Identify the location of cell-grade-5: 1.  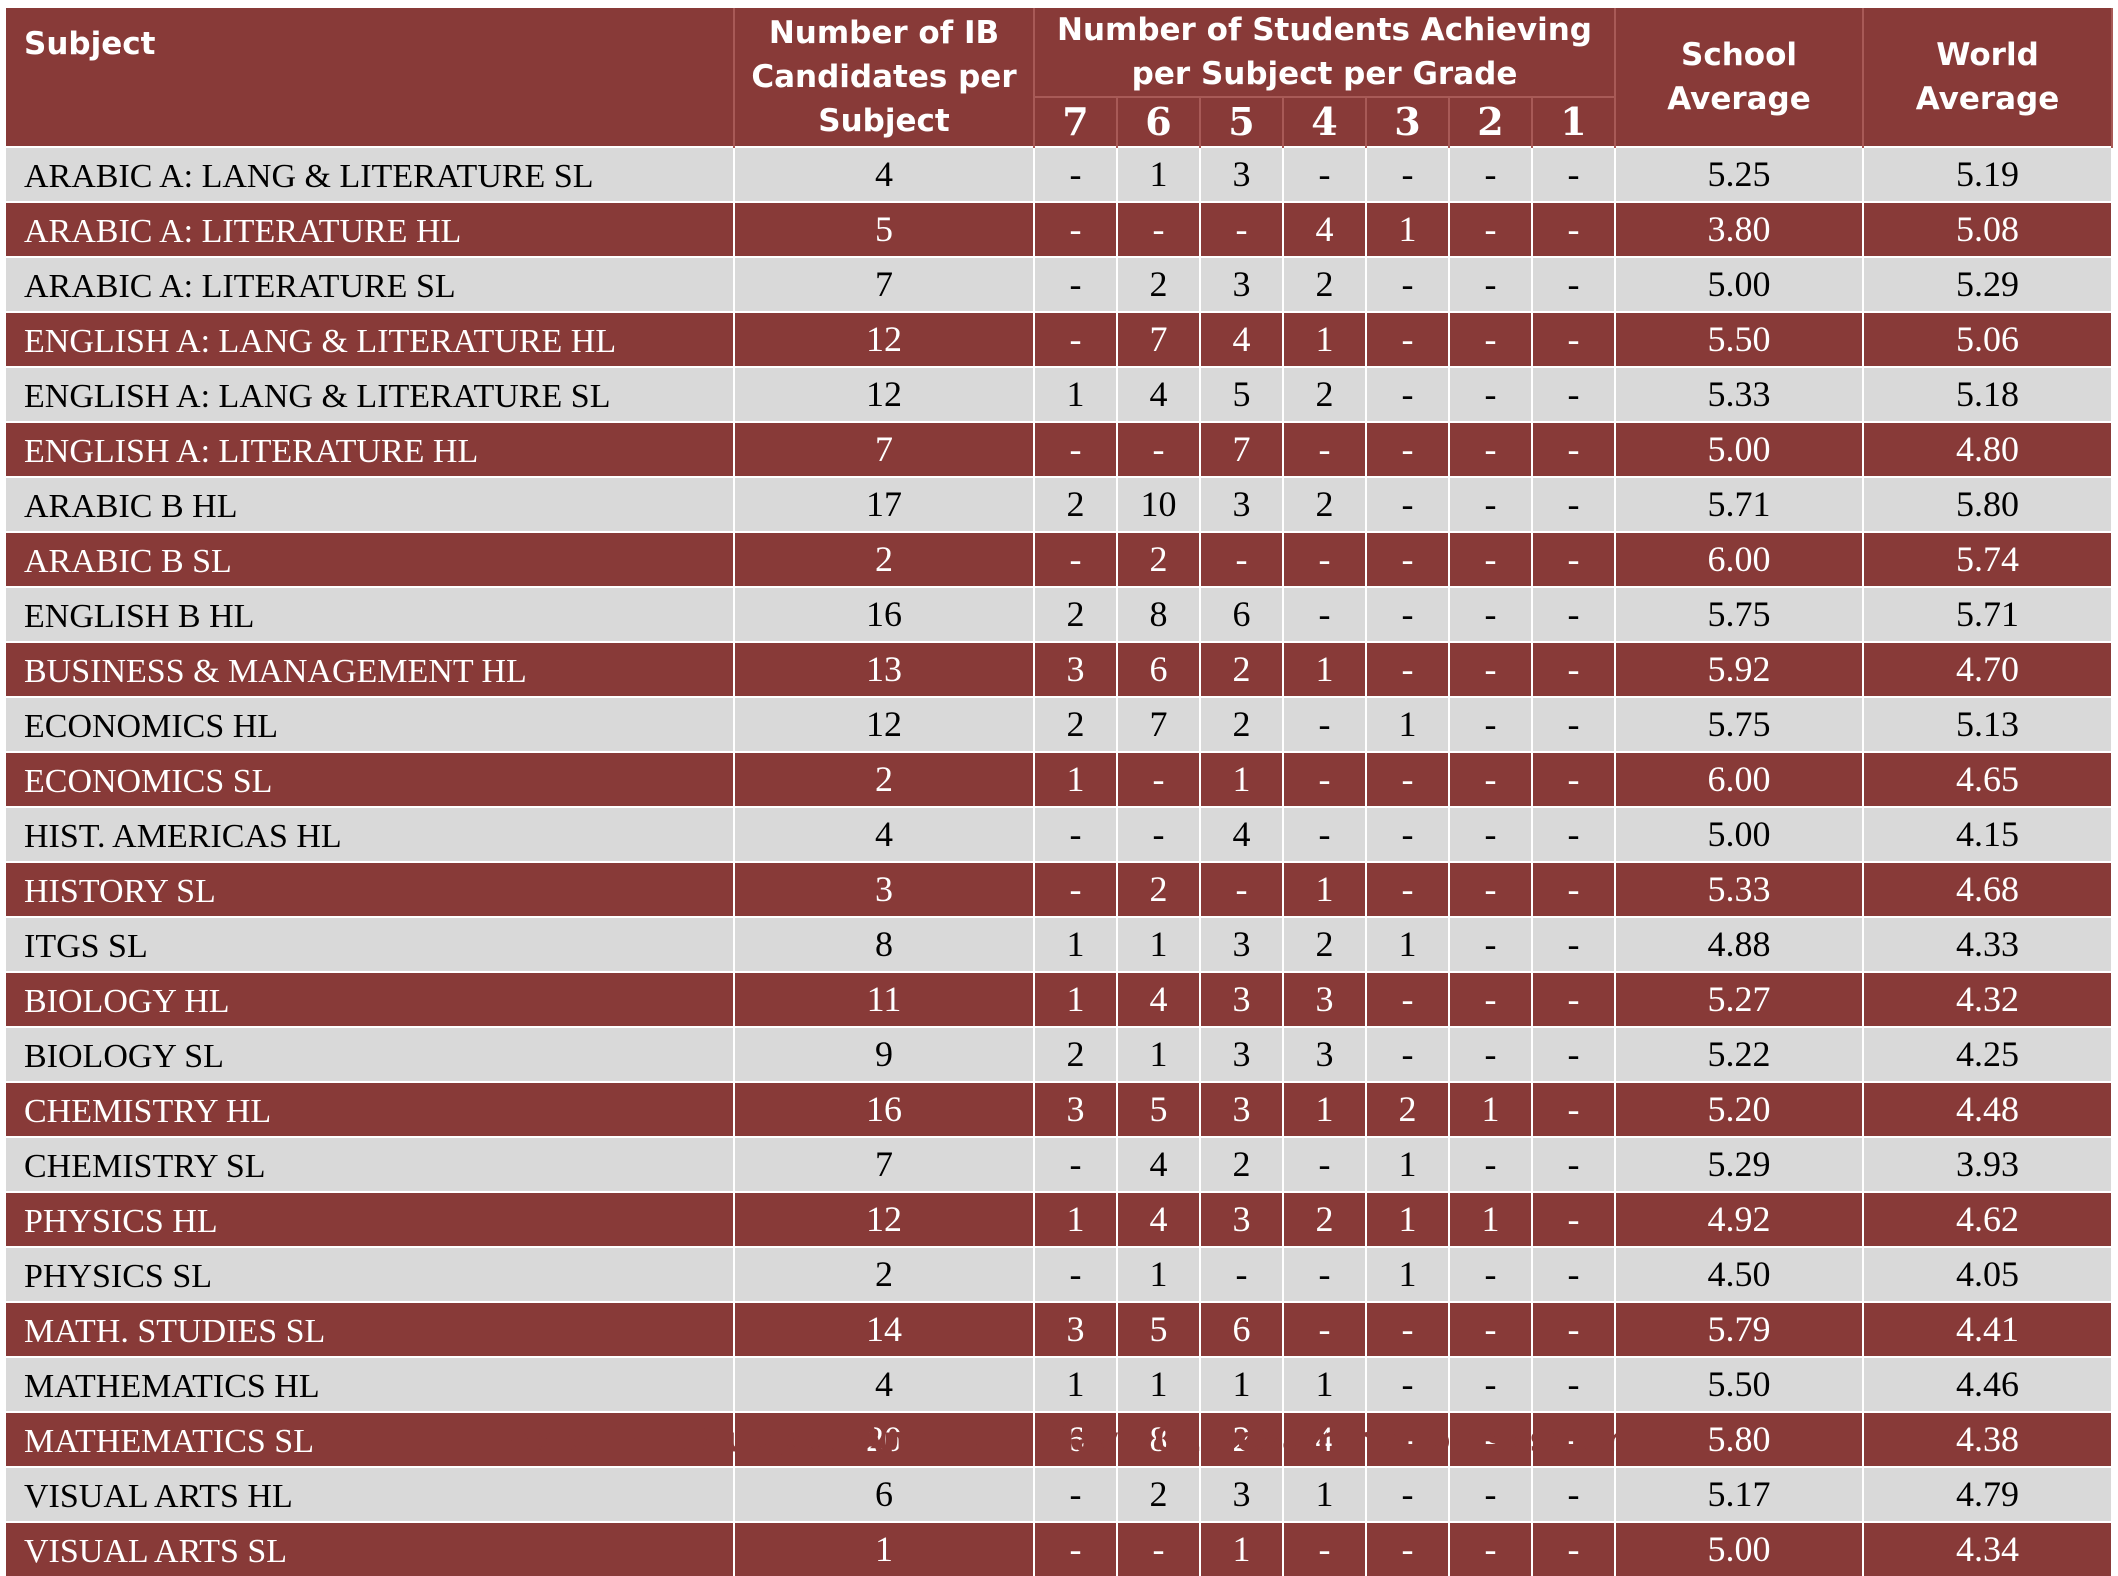
(1242, 1548).